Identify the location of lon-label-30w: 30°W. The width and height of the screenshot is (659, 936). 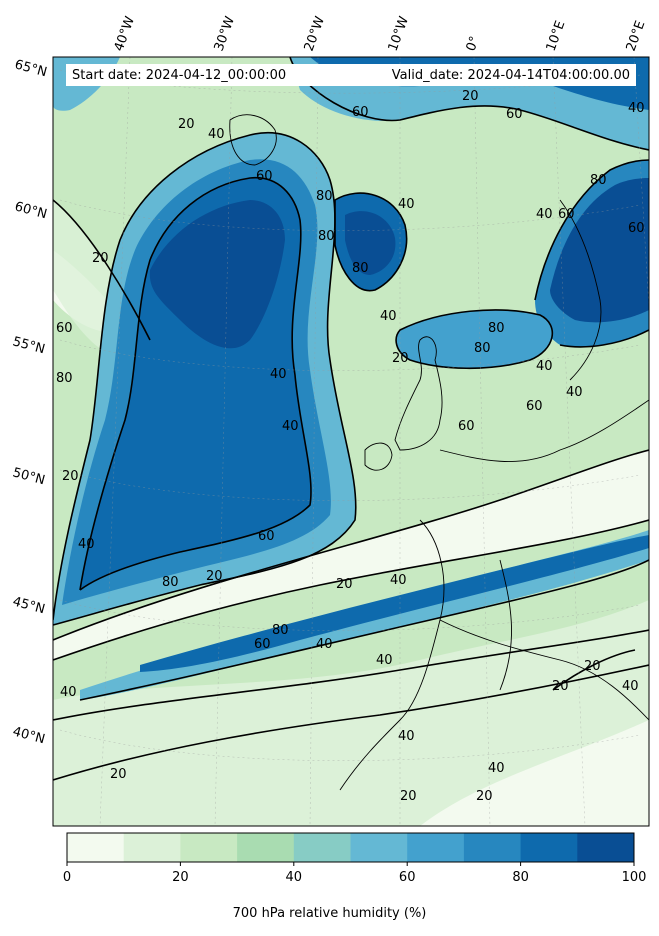
(225, 33).